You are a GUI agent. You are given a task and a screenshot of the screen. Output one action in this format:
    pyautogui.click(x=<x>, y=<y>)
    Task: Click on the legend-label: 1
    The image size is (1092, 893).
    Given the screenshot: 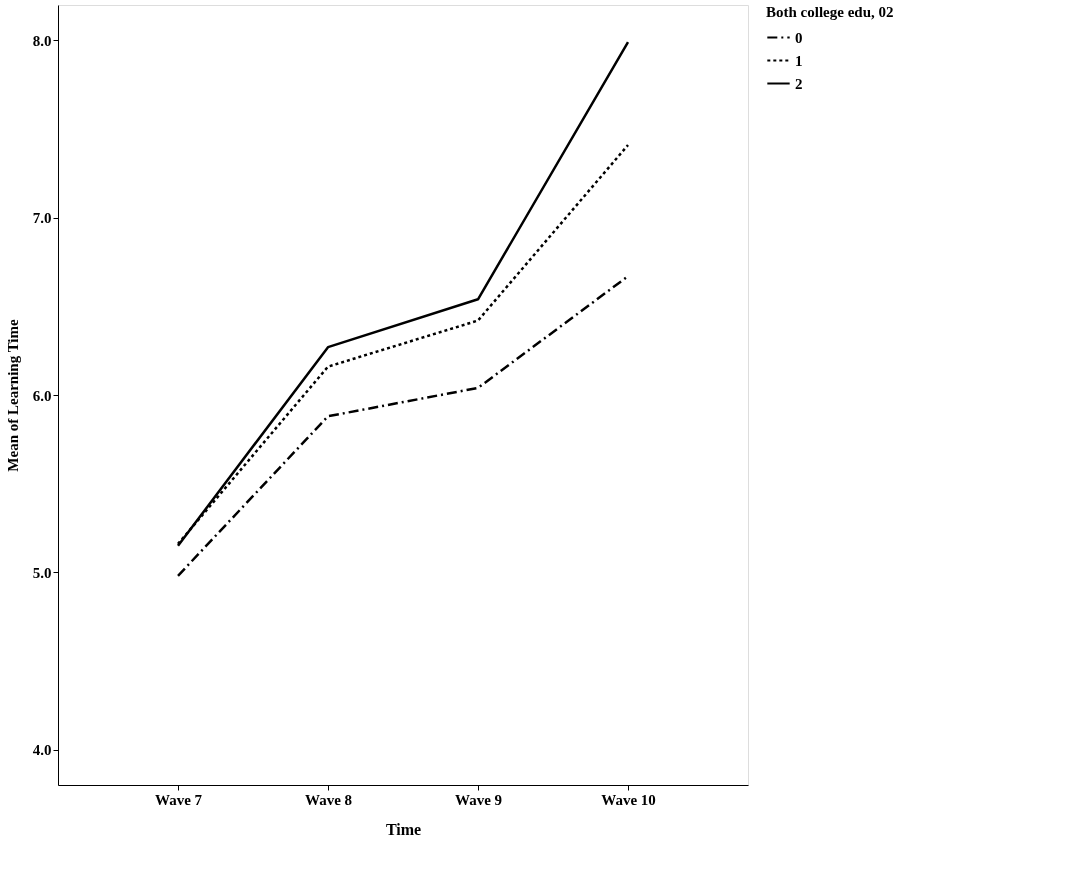 What is the action you would take?
    pyautogui.click(x=799, y=60)
    